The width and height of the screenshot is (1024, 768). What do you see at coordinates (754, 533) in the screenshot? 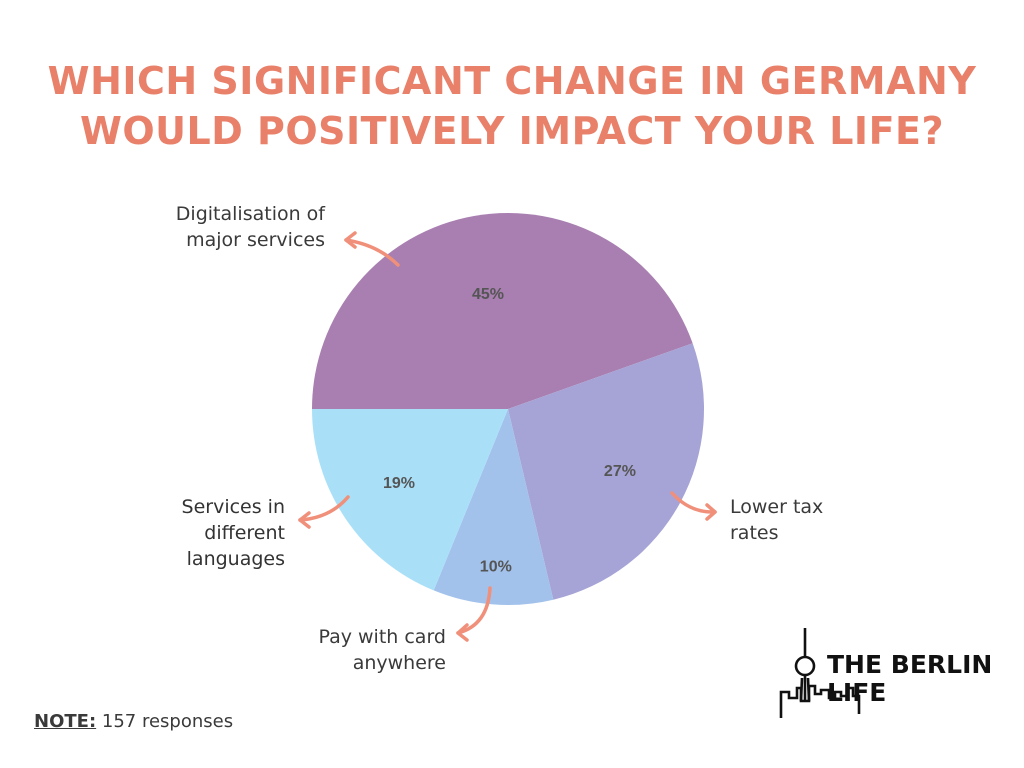
I see `label-line: rates` at bounding box center [754, 533].